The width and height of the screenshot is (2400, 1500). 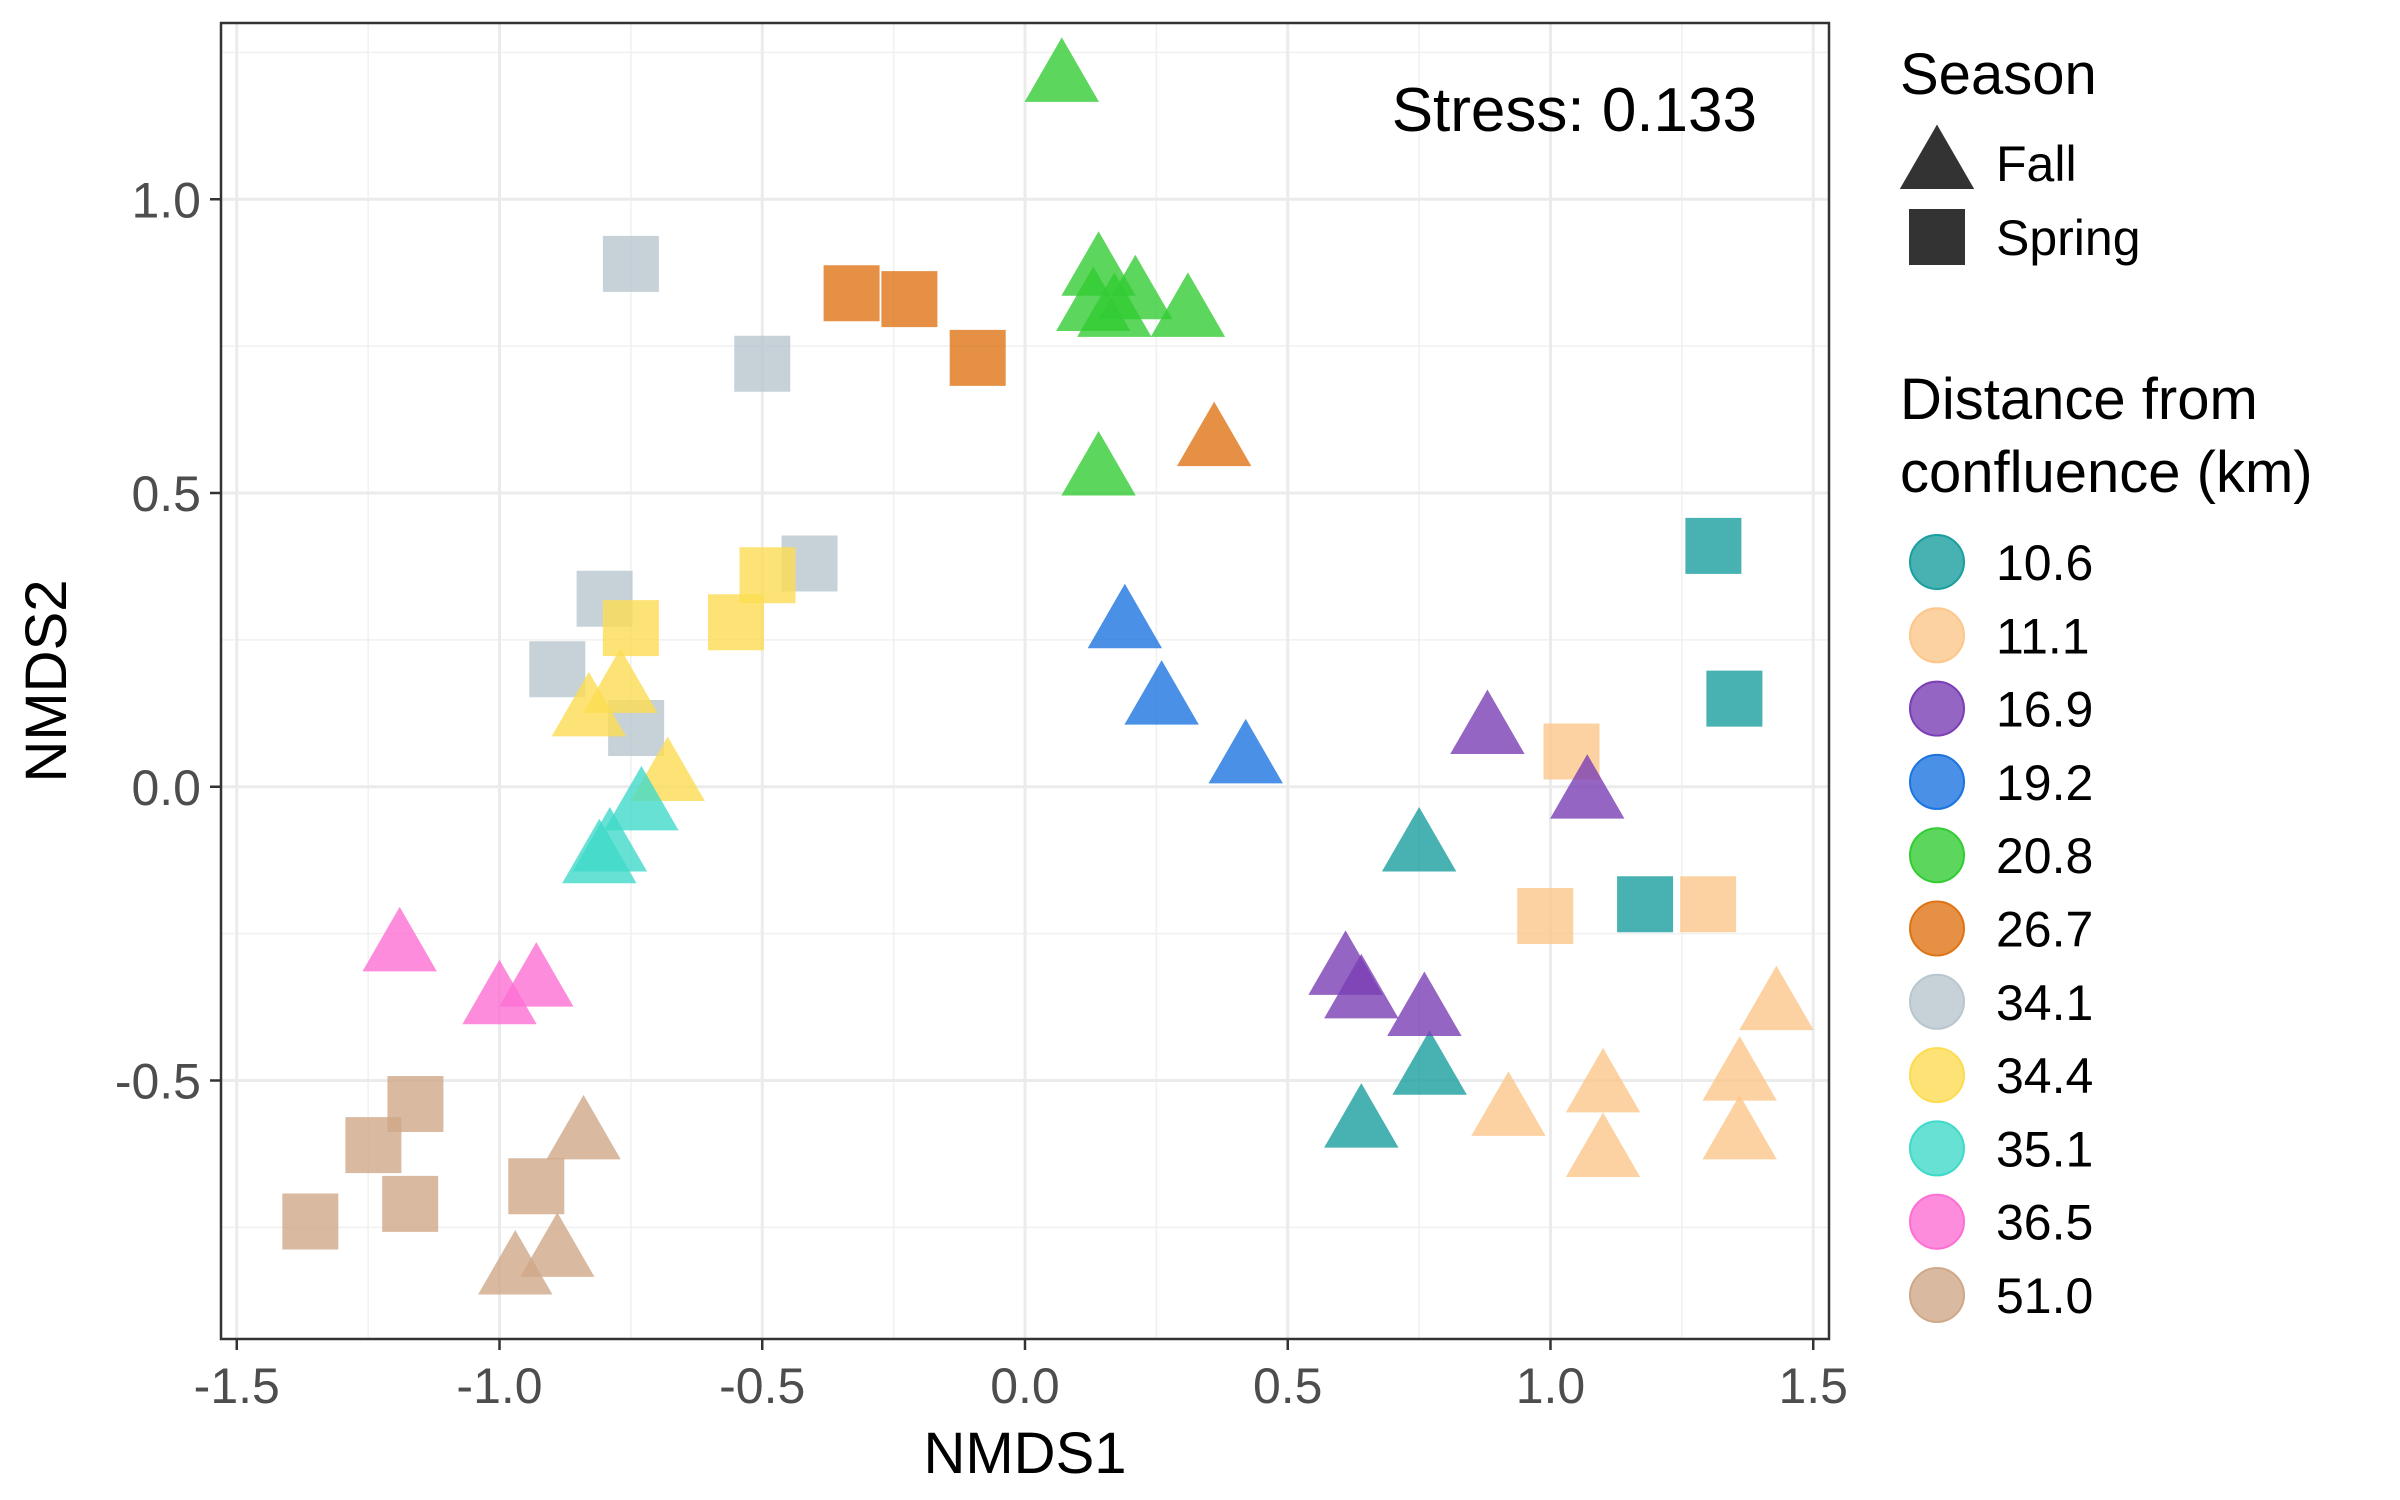 What do you see at coordinates (1214, 434) in the screenshot?
I see `point-fall-26.7` at bounding box center [1214, 434].